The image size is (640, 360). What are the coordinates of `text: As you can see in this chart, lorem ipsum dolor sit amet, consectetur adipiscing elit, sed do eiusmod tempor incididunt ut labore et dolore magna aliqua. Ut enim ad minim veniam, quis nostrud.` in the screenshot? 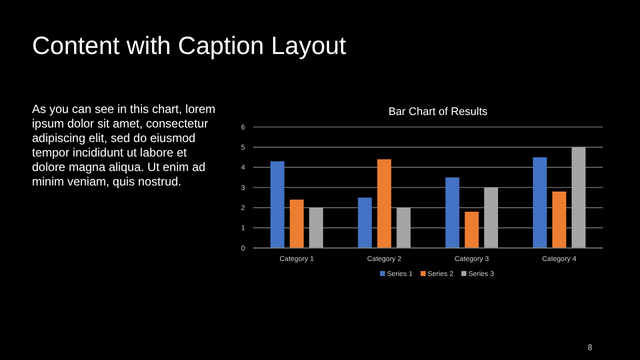 It's located at (124, 145).